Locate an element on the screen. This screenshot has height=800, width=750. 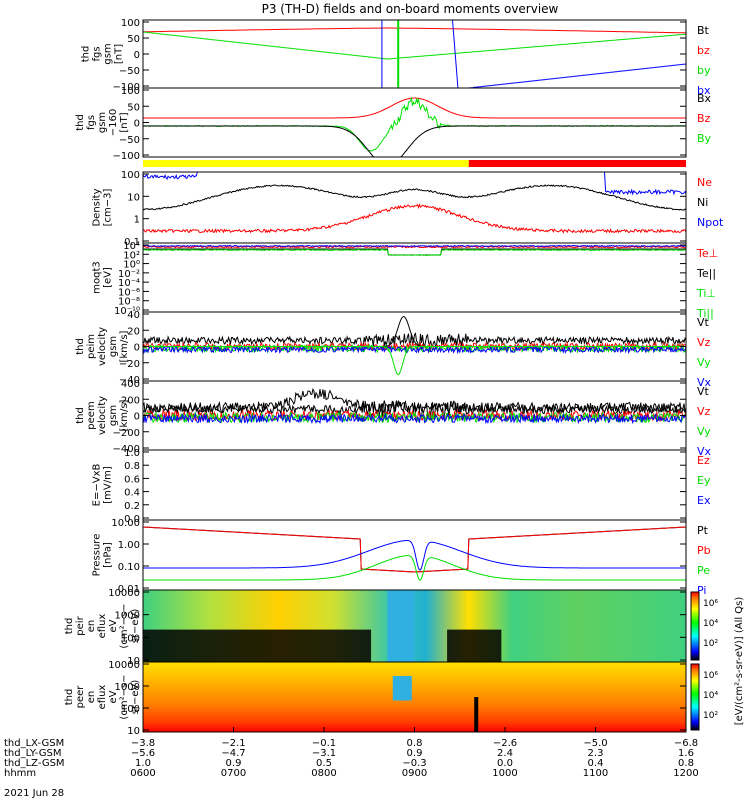
y-tick-label: 0.2 is located at coordinates (132, 506).